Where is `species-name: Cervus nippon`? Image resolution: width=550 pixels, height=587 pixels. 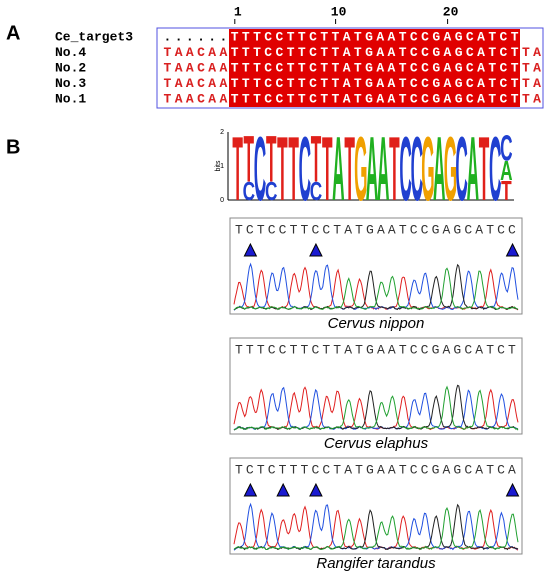
species-name: Cervus nippon is located at coordinates (376, 323).